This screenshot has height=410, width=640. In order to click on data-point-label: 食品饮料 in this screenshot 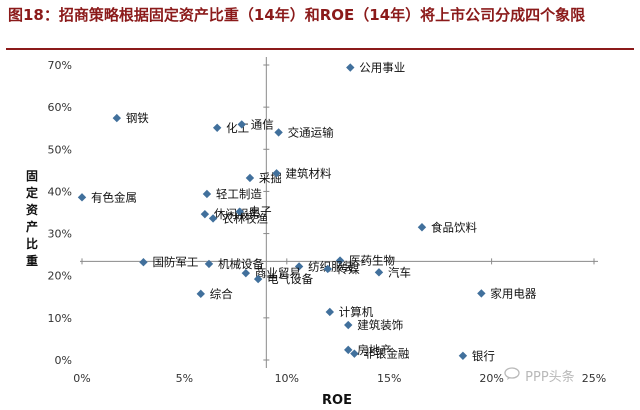, I will do `click(454, 227)`.